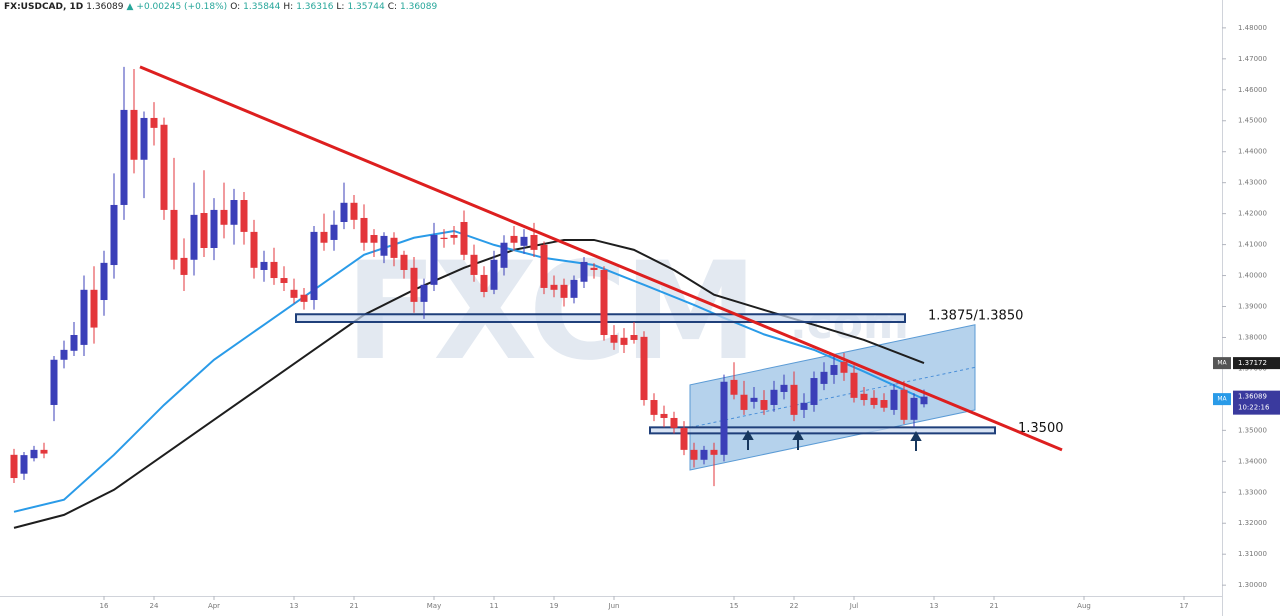 The height and width of the screenshot is (616, 1280). What do you see at coordinates (1252, 59) in the screenshot?
I see `y-tick-label: 1.47000` at bounding box center [1252, 59].